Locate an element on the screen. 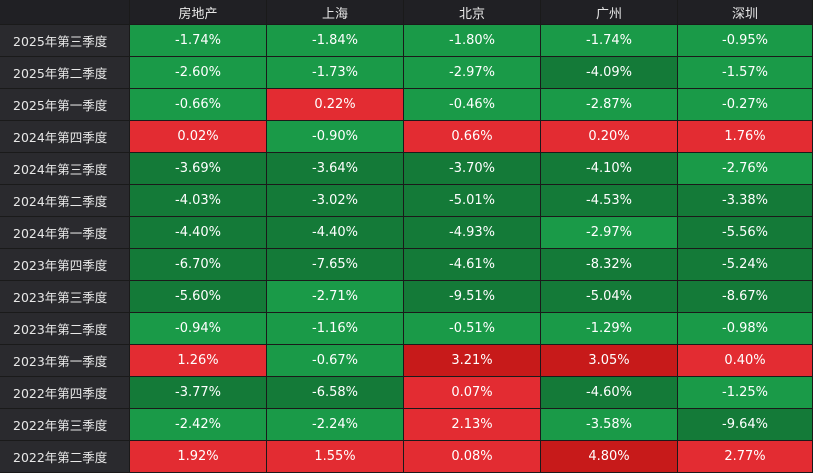 The width and height of the screenshot is (813, 473). table-cell-guangzhou: 3.05% is located at coordinates (609, 361).